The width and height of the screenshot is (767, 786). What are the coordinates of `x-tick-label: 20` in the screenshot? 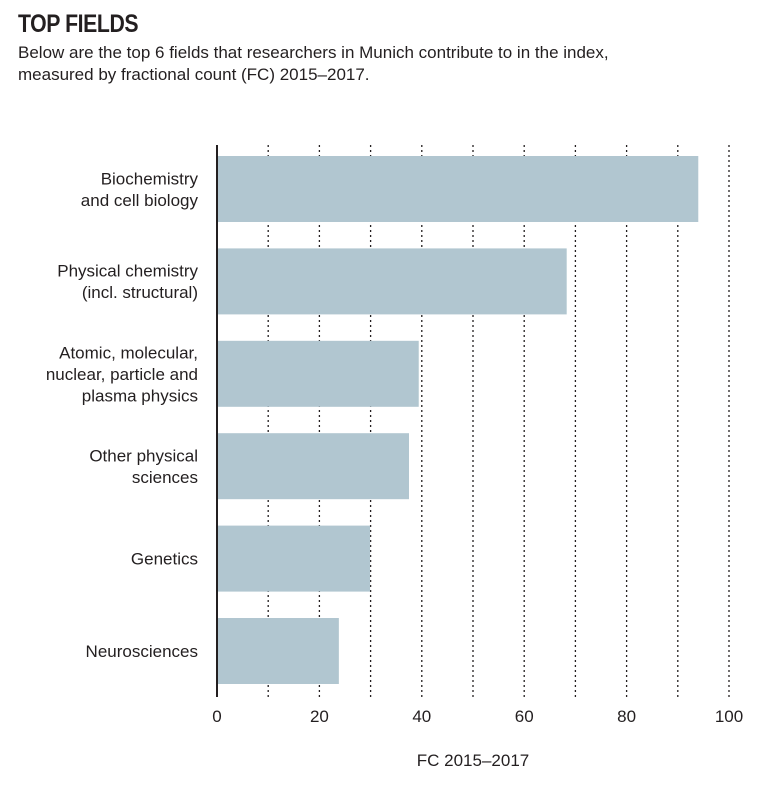 It's located at (319, 716).